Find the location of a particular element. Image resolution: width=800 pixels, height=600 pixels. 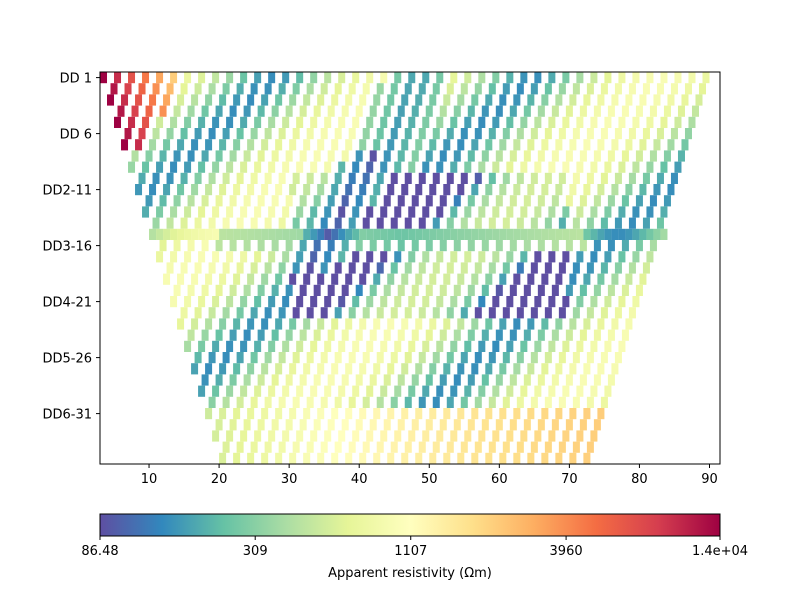

colorbar-tick-label: 309 is located at coordinates (255, 551).